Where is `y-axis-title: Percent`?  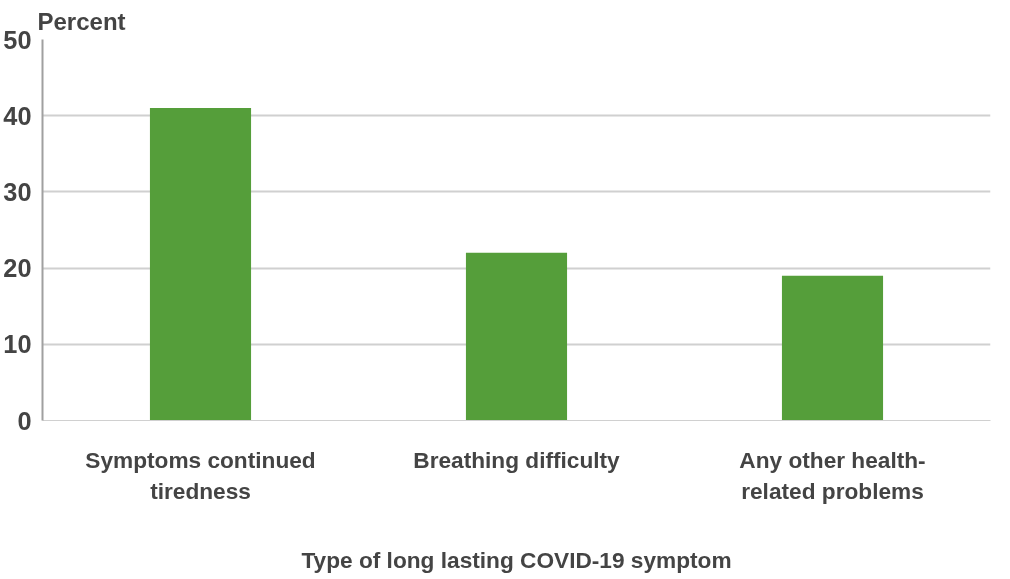
y-axis-title: Percent is located at coordinates (81, 21).